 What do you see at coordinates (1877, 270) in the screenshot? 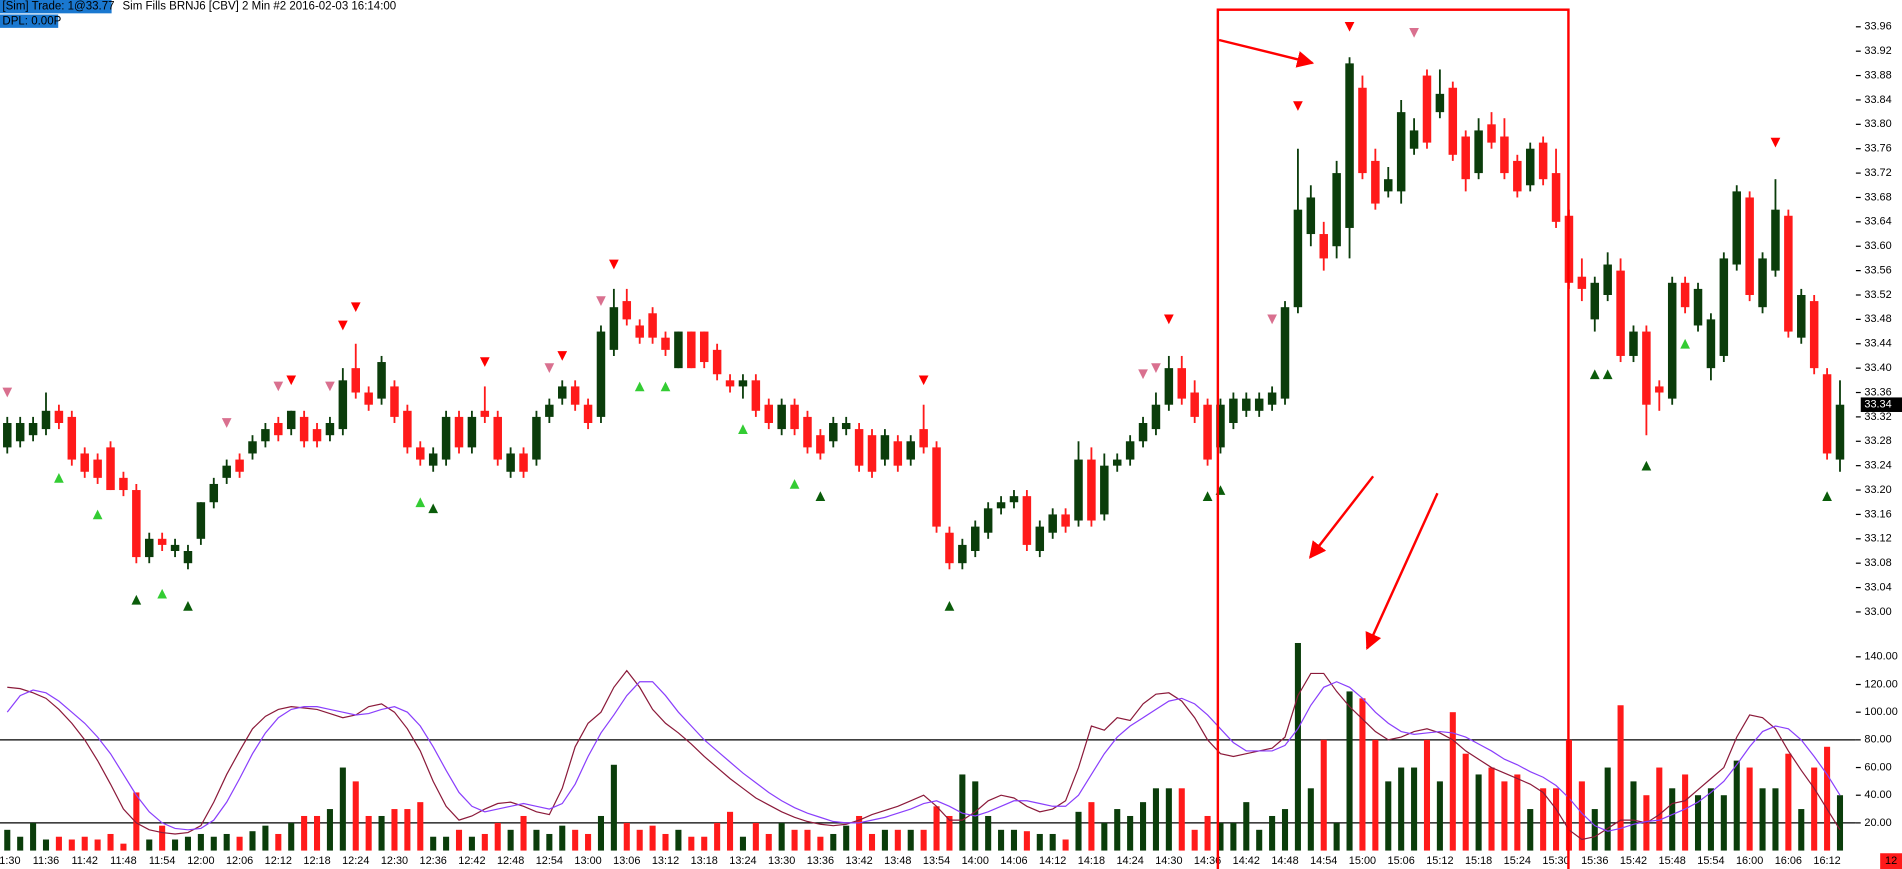
I see `y-tick-label: 33.56` at bounding box center [1877, 270].